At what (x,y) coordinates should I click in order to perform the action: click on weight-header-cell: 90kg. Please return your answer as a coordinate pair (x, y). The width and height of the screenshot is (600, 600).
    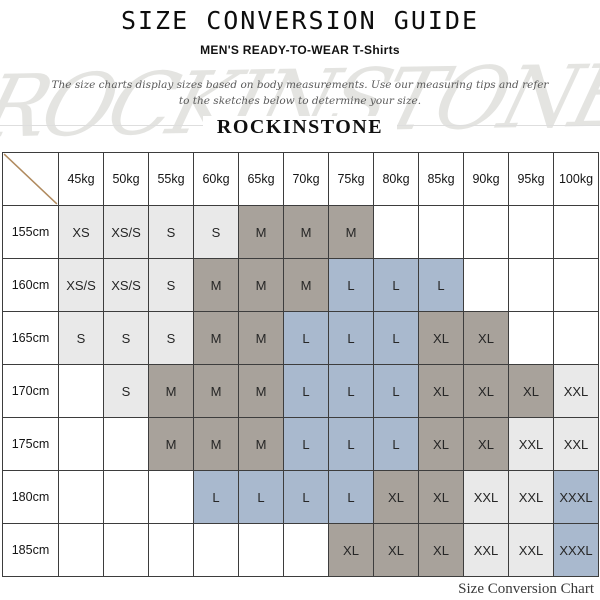
    Looking at the image, I should click on (486, 179).